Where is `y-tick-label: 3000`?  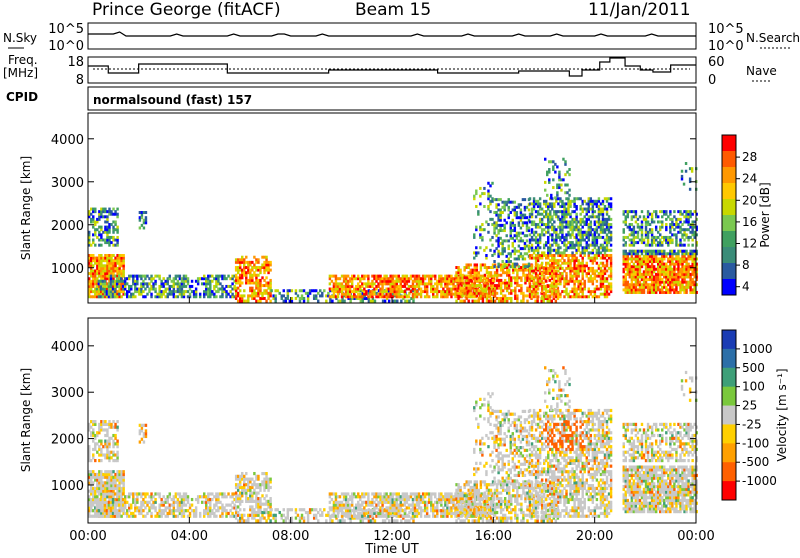 y-tick-label: 3000 is located at coordinates (67, 183).